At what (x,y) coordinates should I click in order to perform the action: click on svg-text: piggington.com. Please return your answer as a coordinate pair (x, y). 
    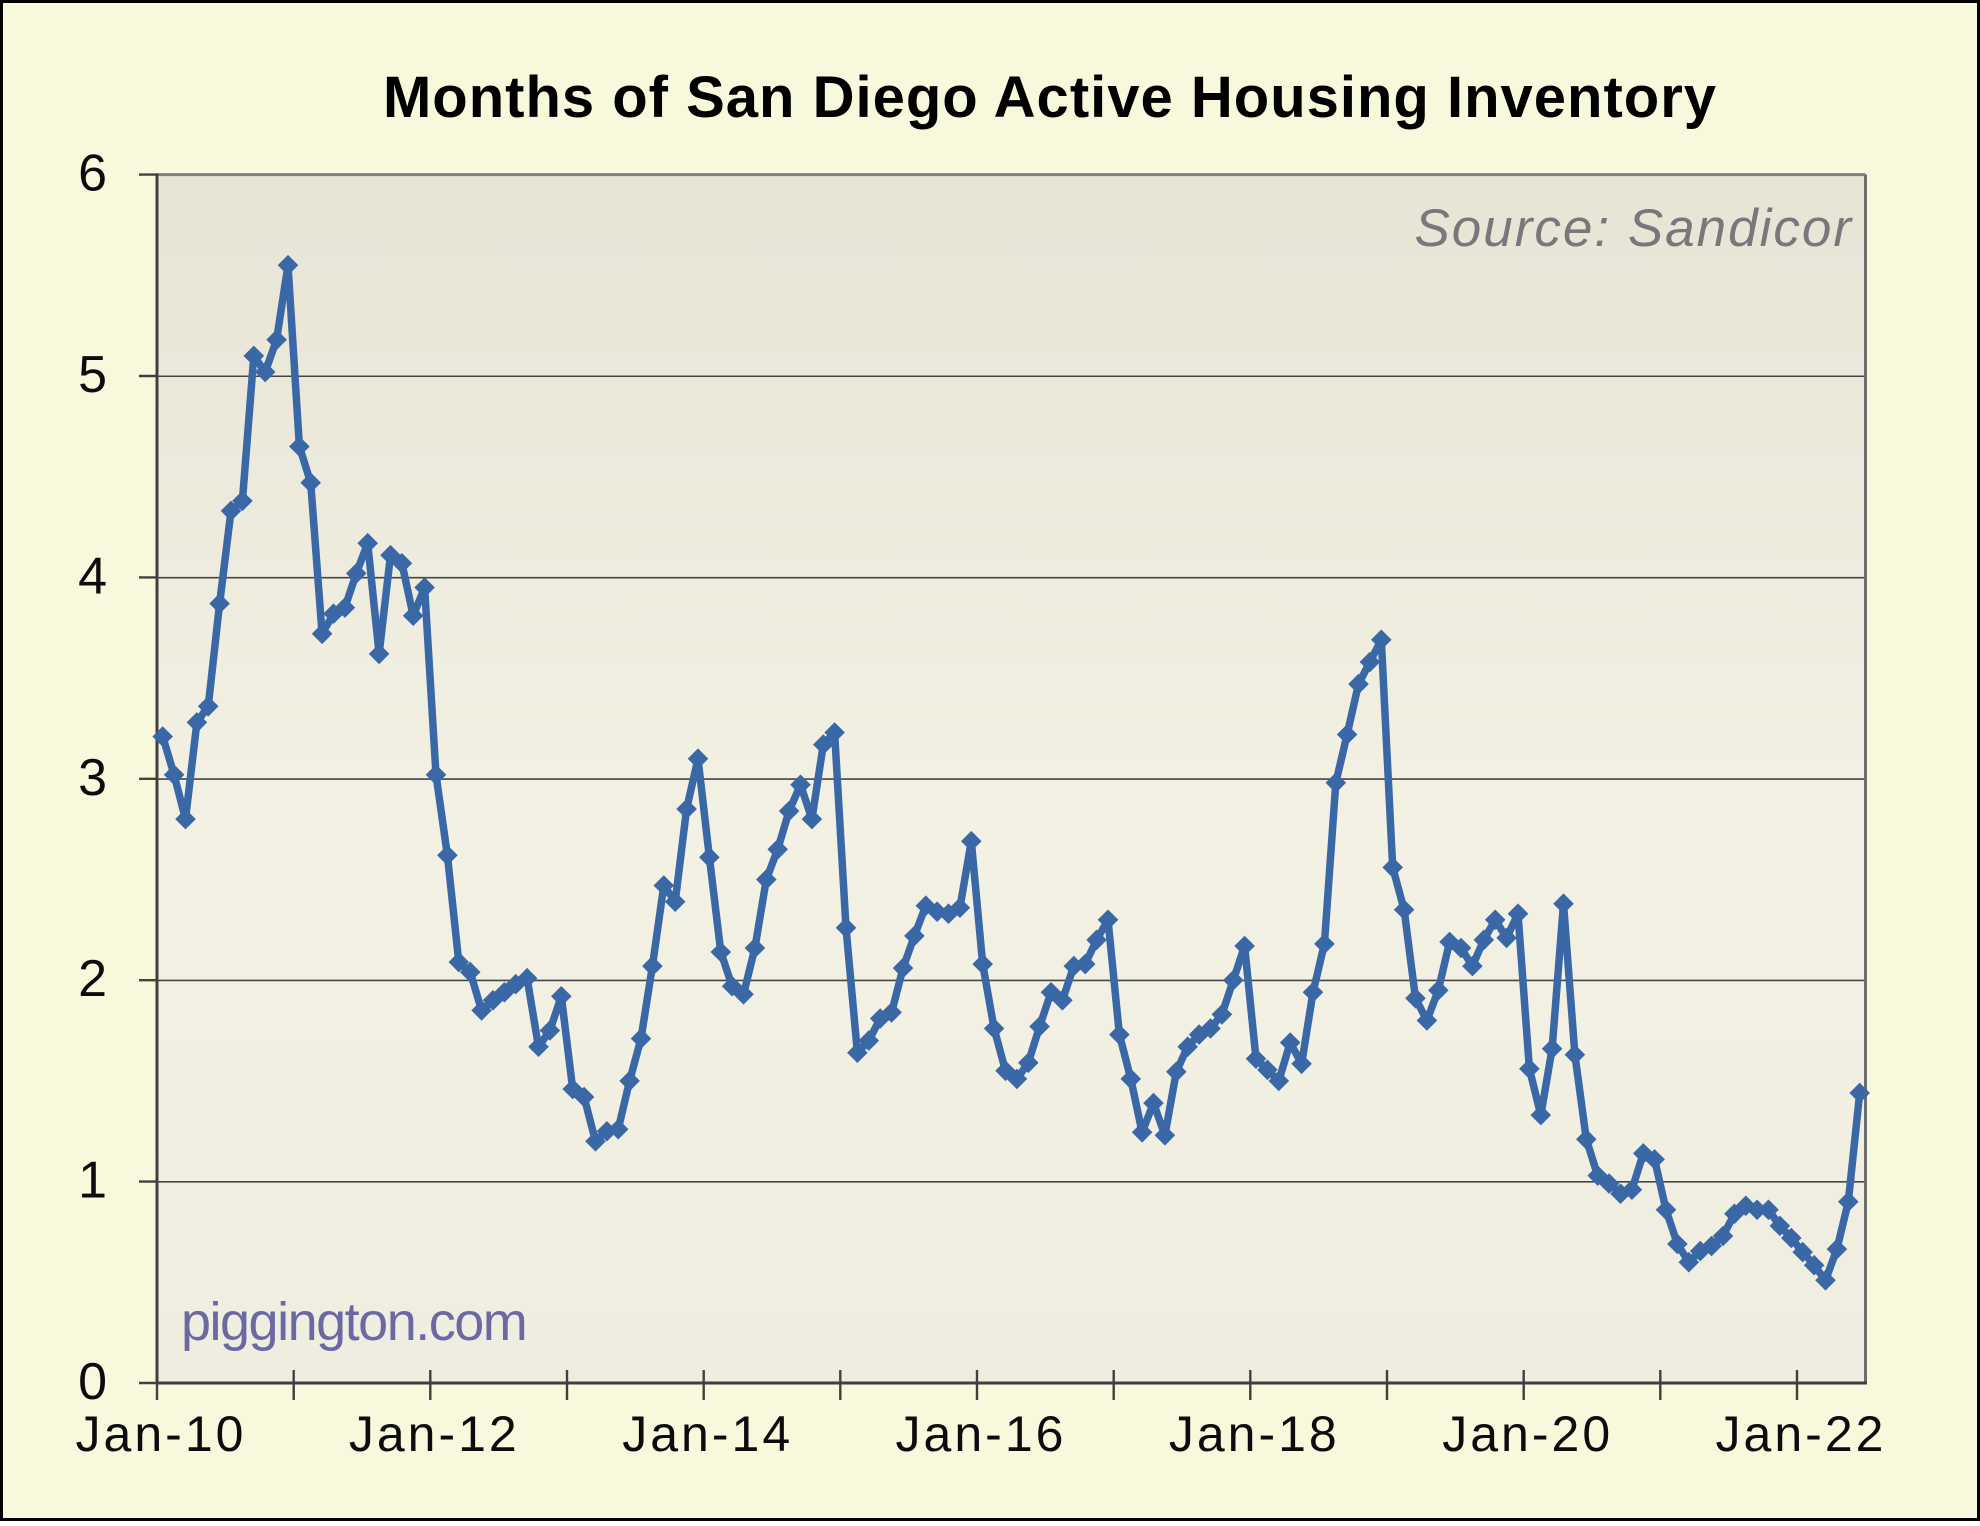
    Looking at the image, I should click on (353, 1322).